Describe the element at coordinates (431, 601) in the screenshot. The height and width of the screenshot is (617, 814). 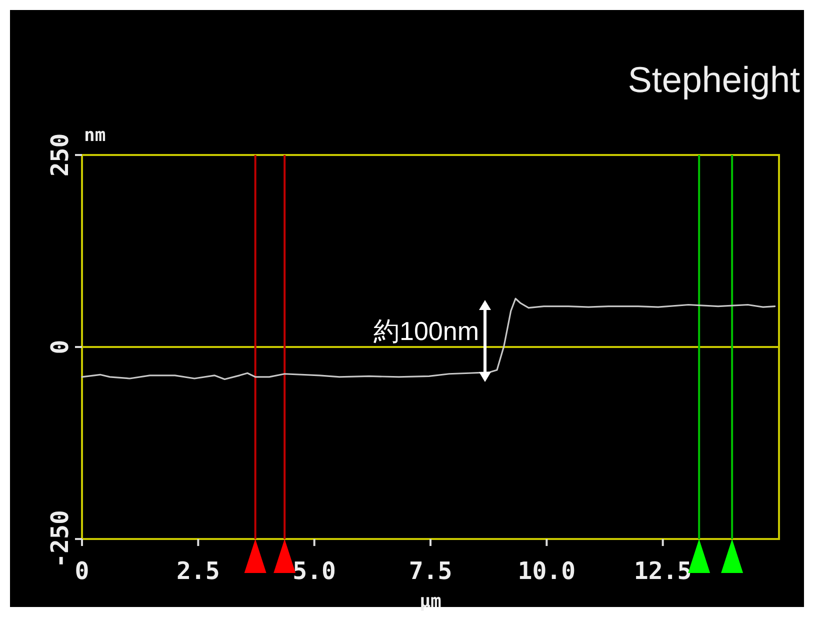
I see `x-axis-title: μm` at that location.